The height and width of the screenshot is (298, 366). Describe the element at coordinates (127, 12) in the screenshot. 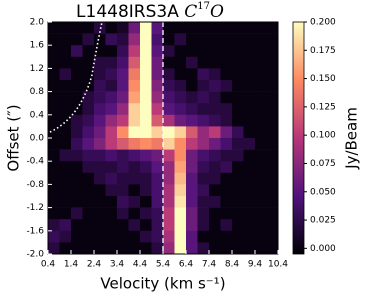

I see `title-text: L1448IRS3A` at that location.